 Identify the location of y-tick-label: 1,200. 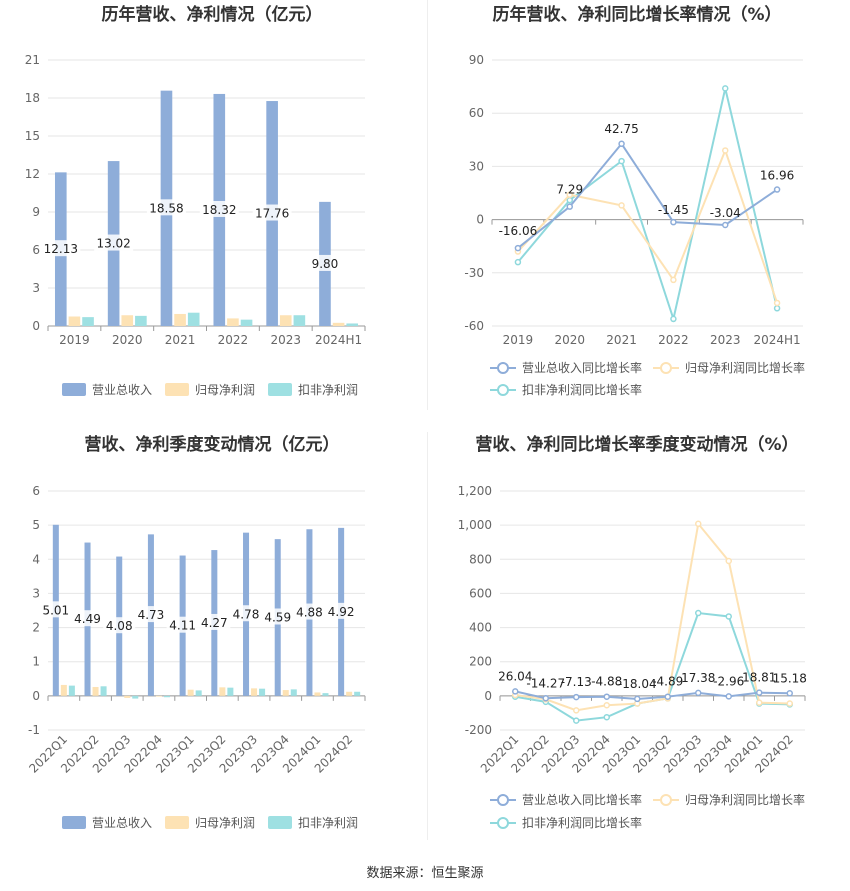
(475, 491).